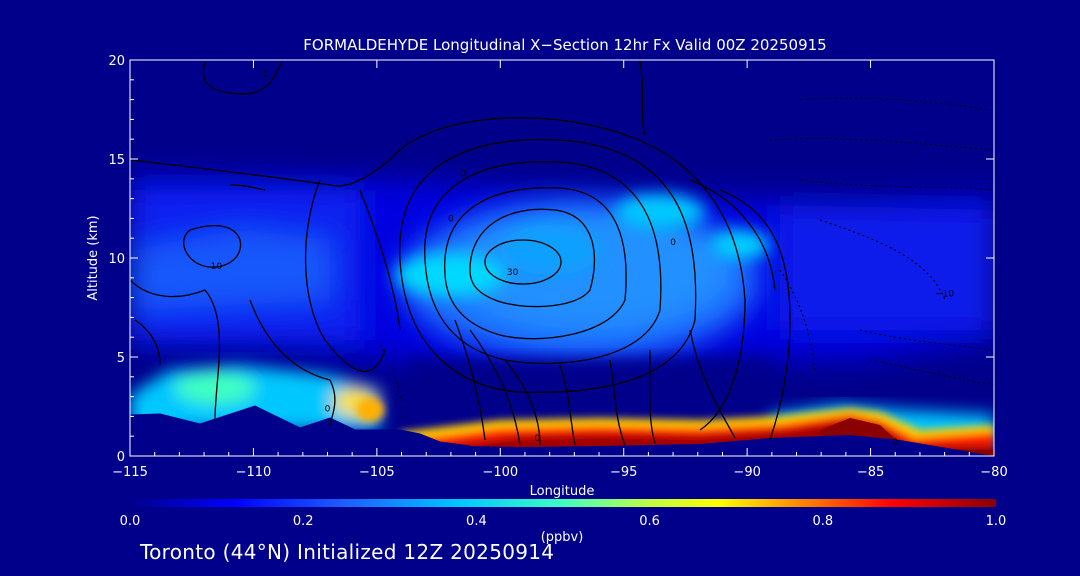 The image size is (1080, 576). What do you see at coordinates (217, 267) in the screenshot?
I see `contour-label: 10` at bounding box center [217, 267].